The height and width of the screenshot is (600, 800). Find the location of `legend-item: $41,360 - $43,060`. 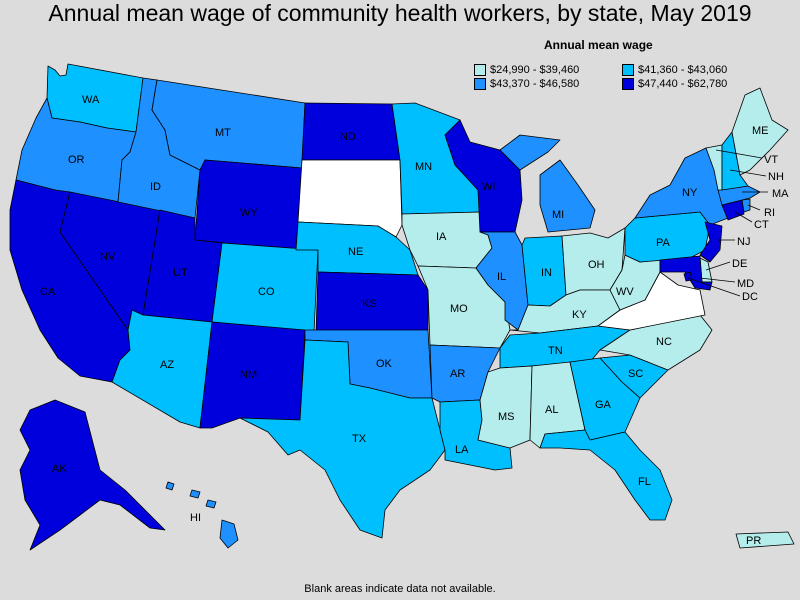

legend-item: $41,360 - $43,060 is located at coordinates (675, 70).